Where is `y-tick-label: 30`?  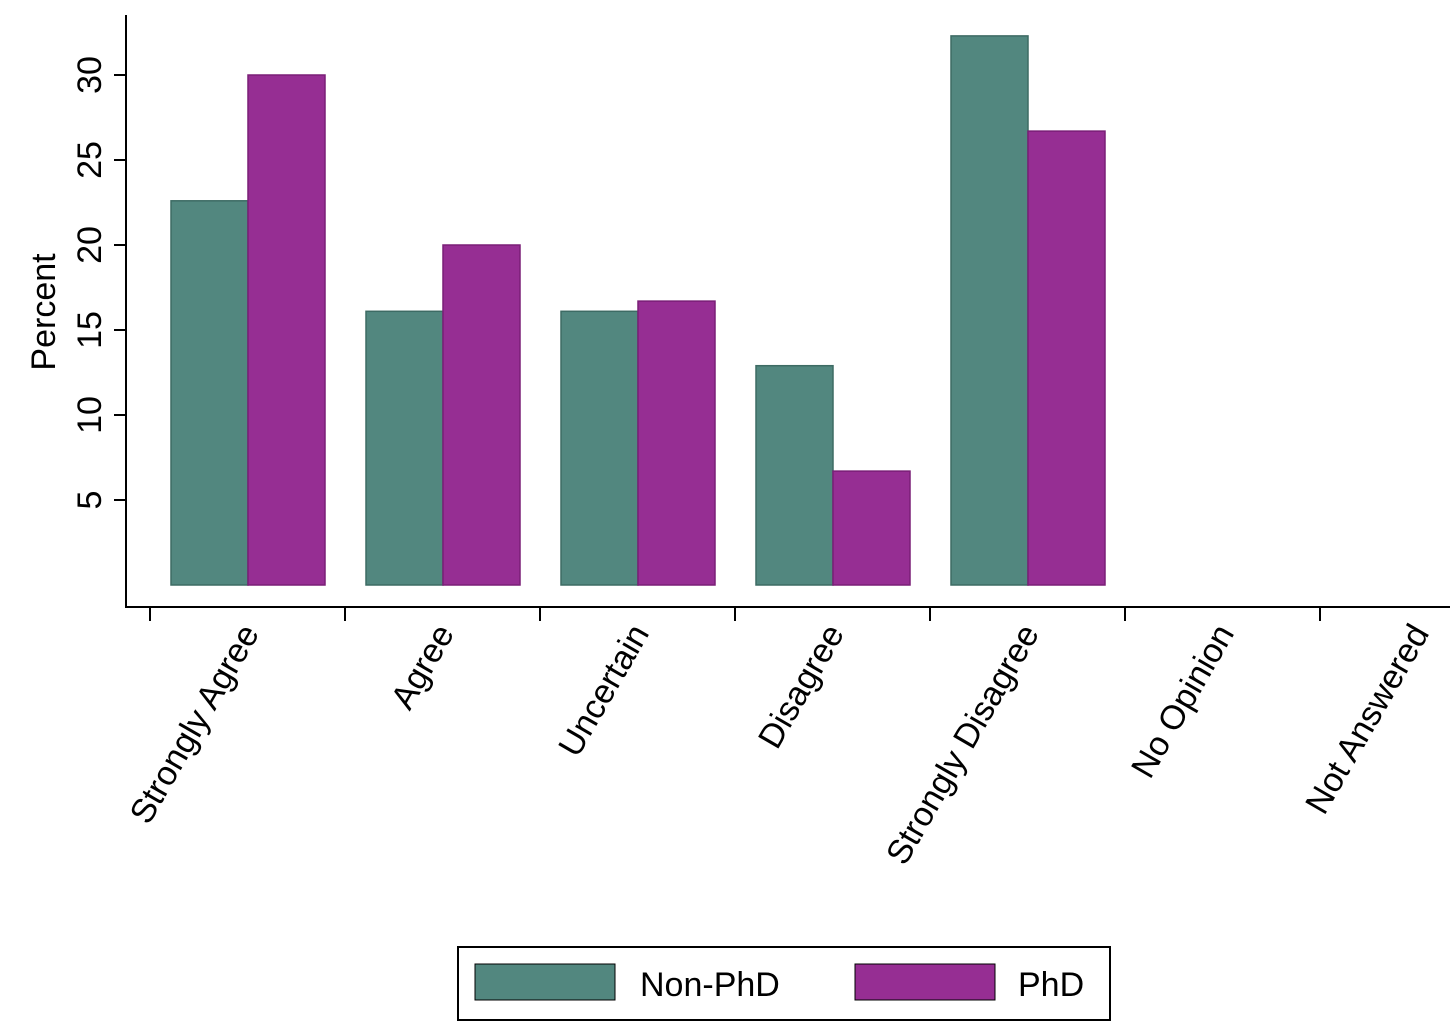 y-tick-label: 30 is located at coordinates (90, 75).